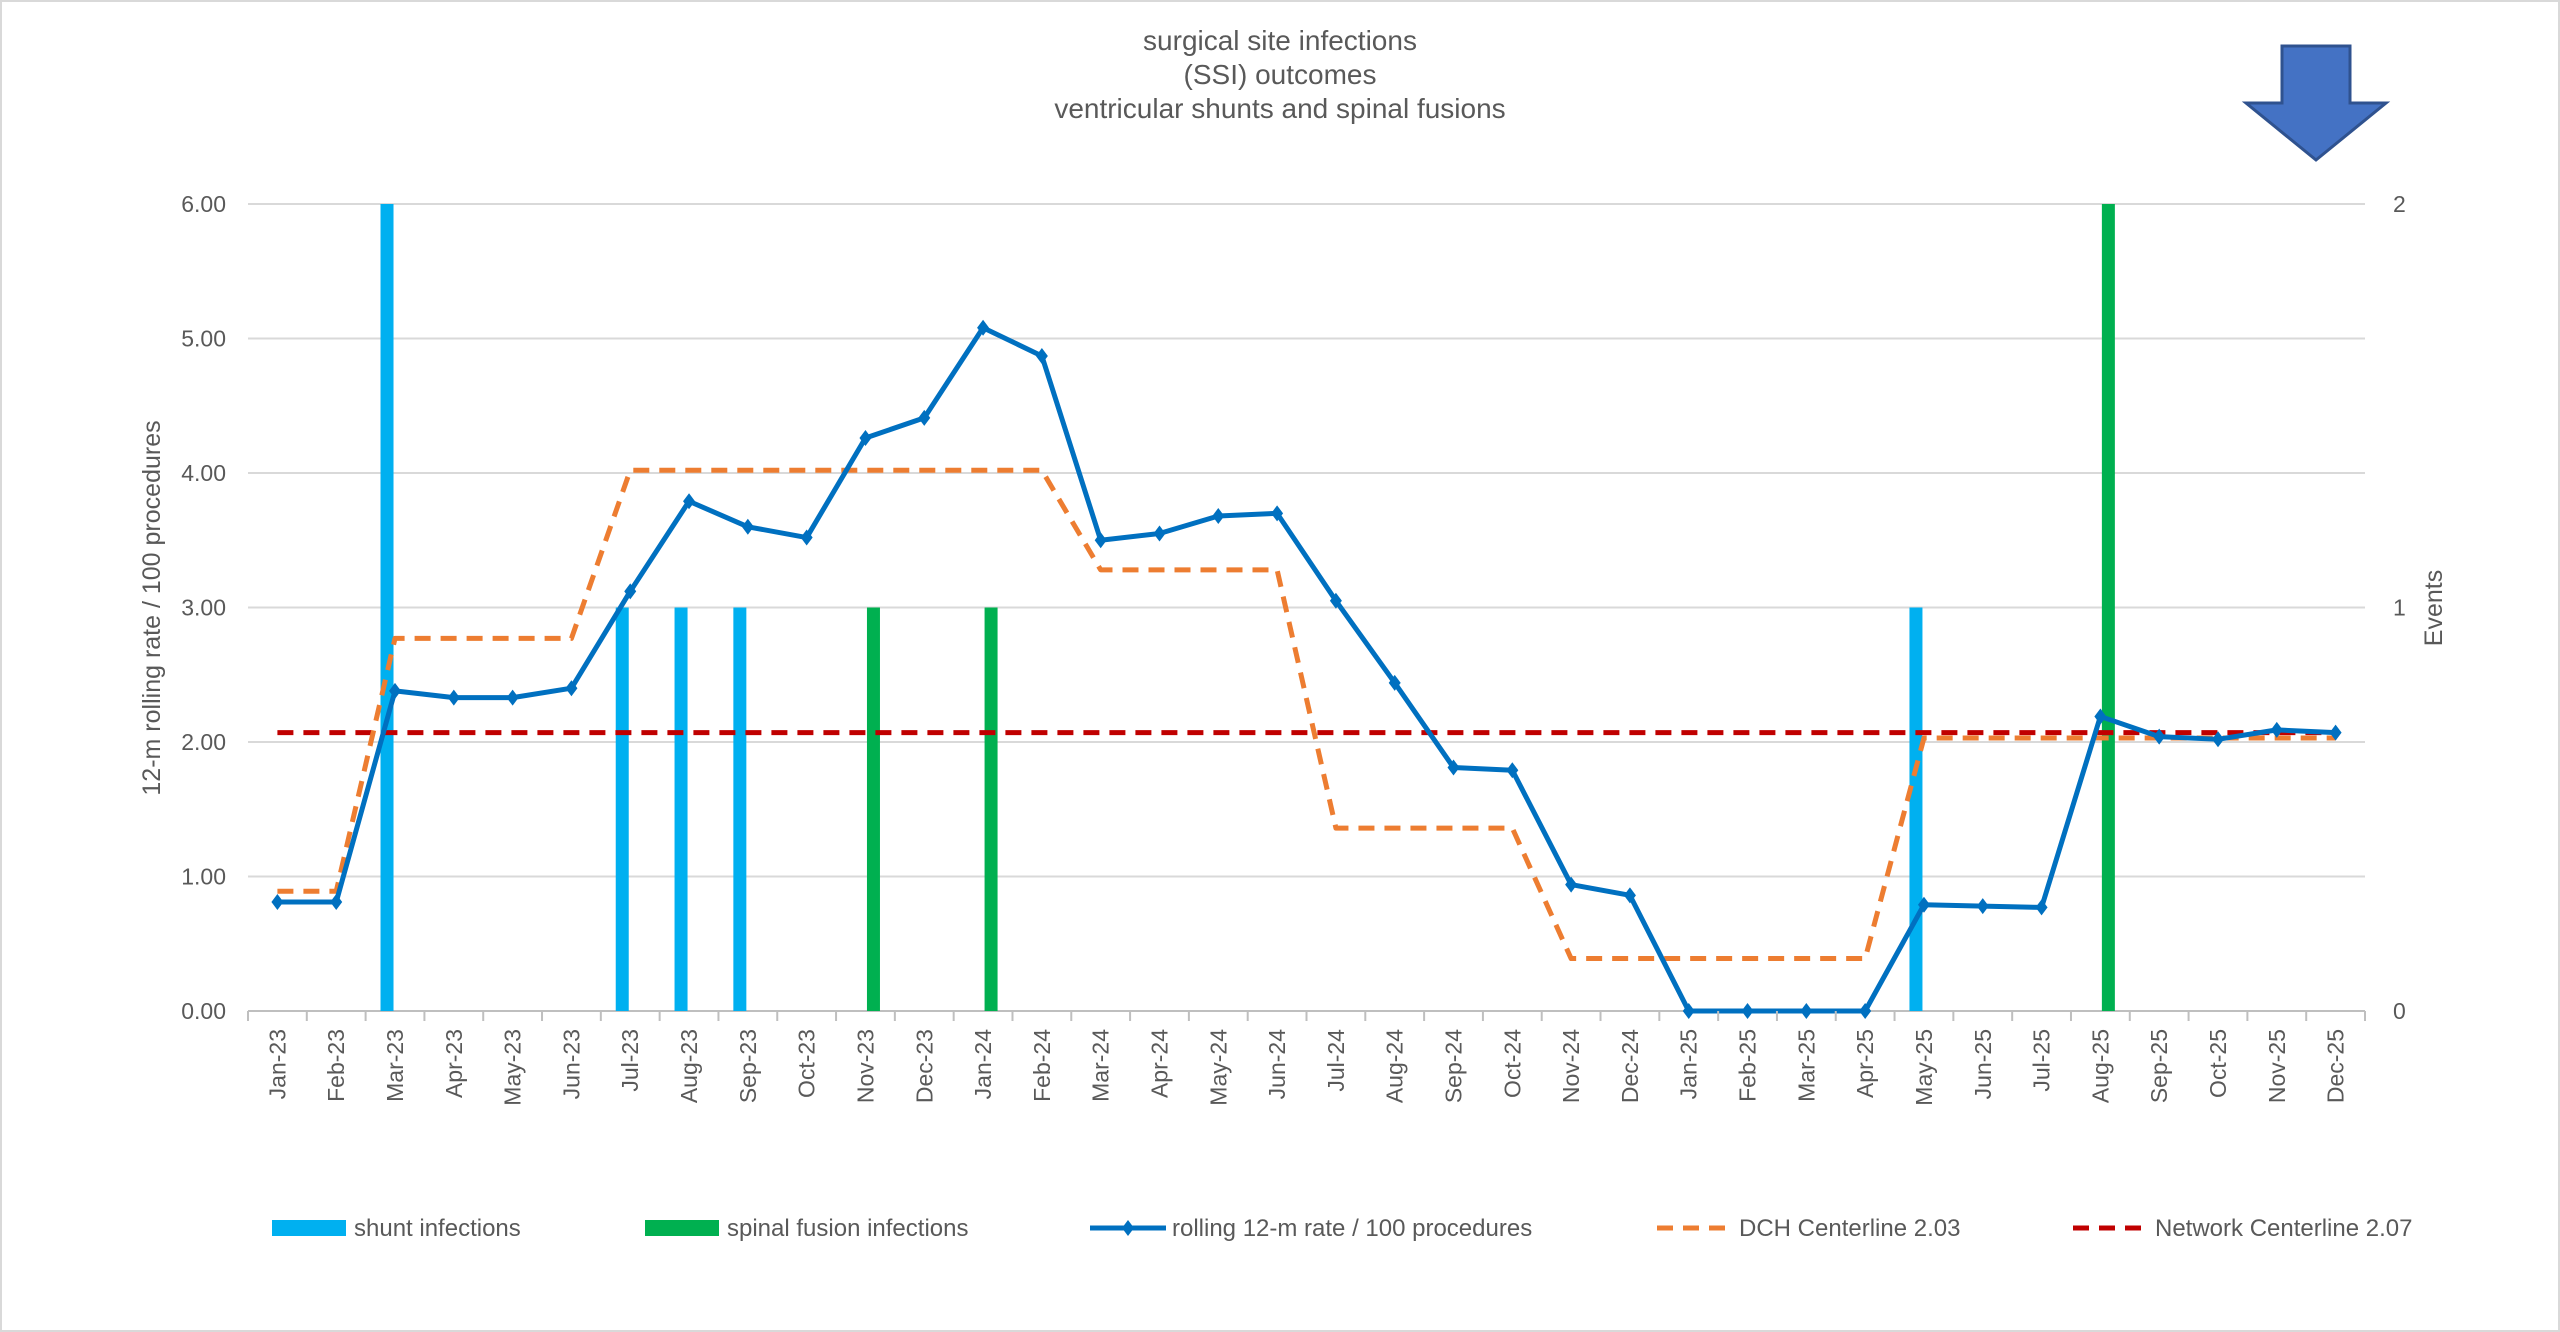  I want to click on x-tick-label: Mar-24, so click(1101, 1065).